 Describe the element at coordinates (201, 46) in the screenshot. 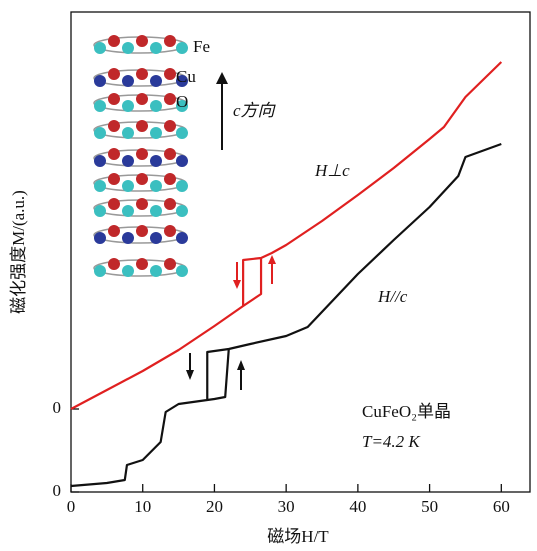

I see `annotation: Fe` at that location.